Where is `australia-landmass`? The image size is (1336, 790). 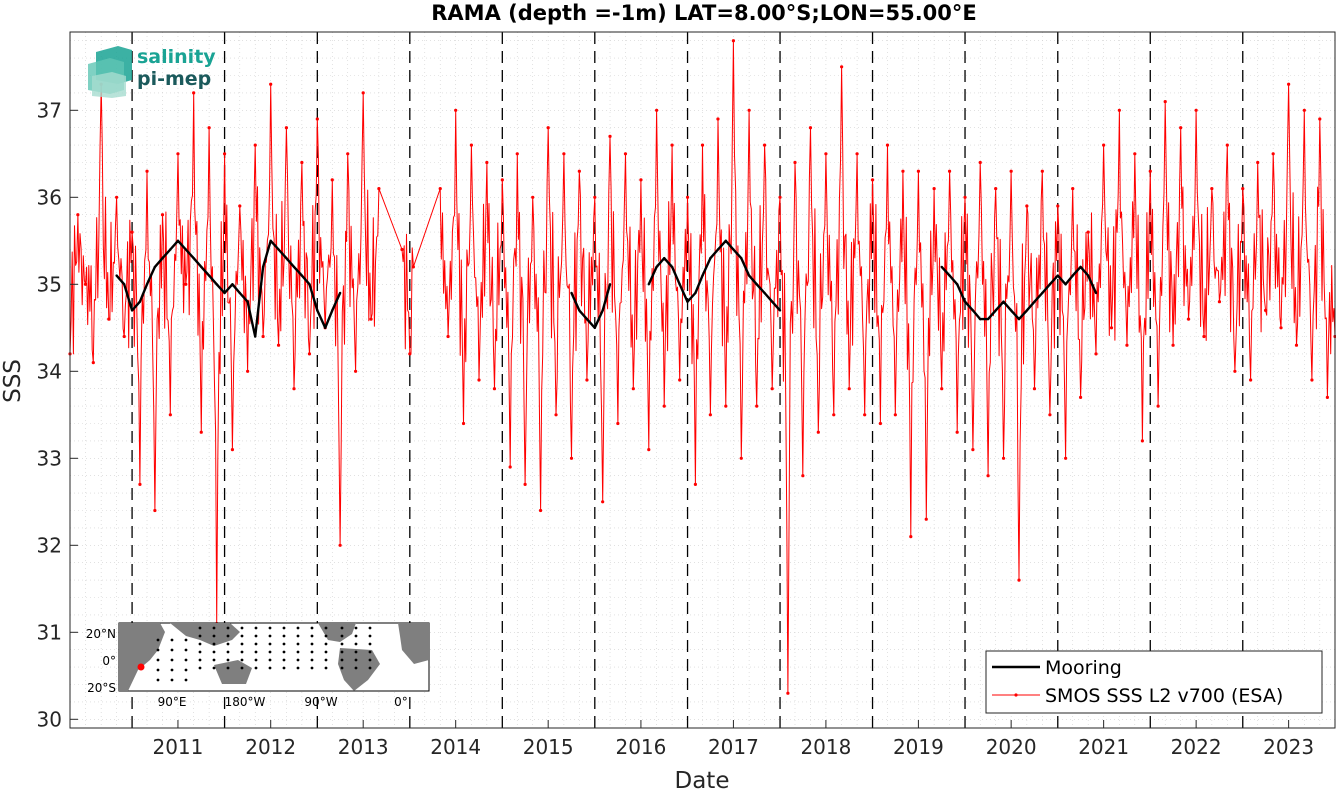 australia-landmass is located at coordinates (233, 672).